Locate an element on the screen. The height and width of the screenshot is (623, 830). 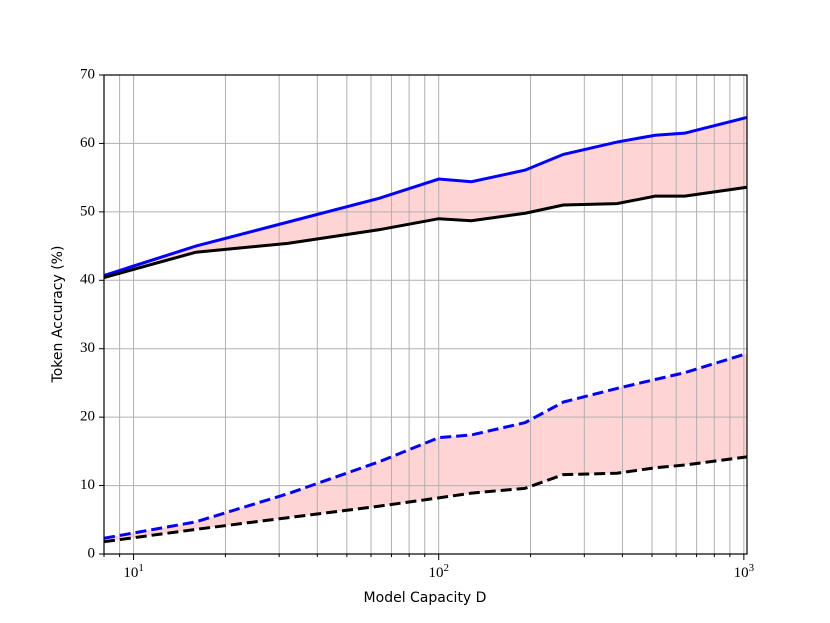
x-tick-label: 10¹ is located at coordinates (133, 572).